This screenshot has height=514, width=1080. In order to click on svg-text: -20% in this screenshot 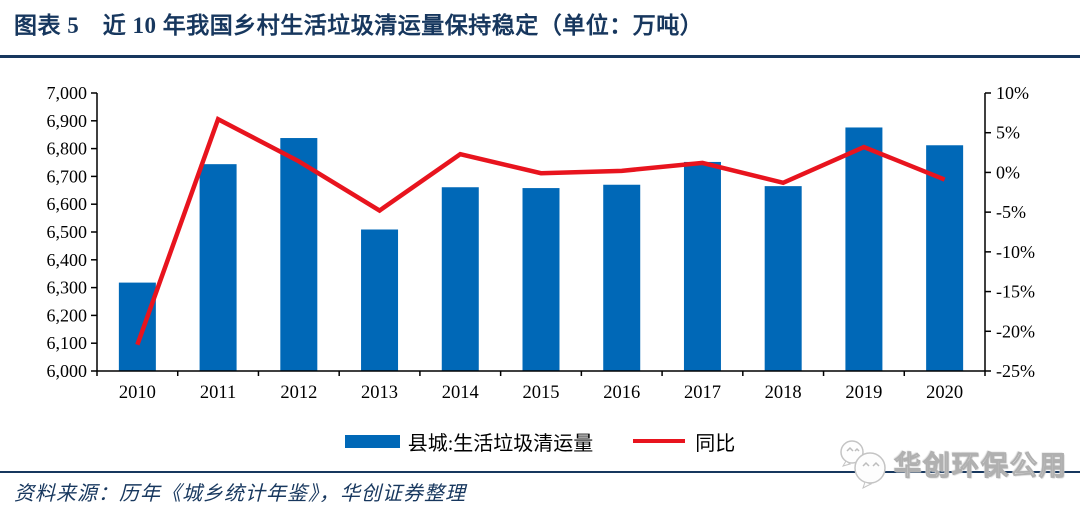, I will do `click(1015, 331)`.